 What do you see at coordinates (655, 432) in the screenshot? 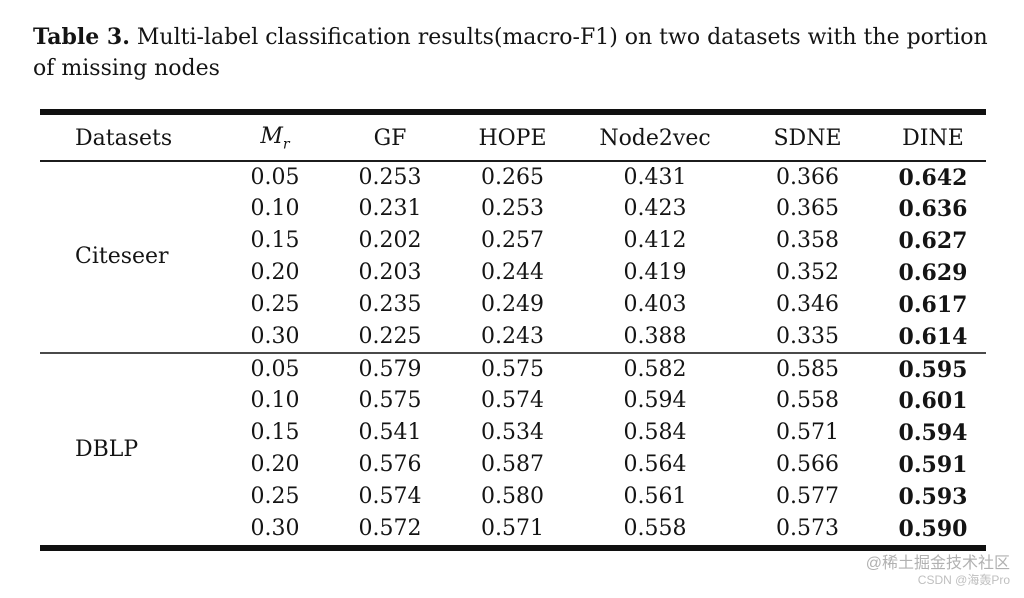
I see `cell-node2vec: 0.584` at bounding box center [655, 432].